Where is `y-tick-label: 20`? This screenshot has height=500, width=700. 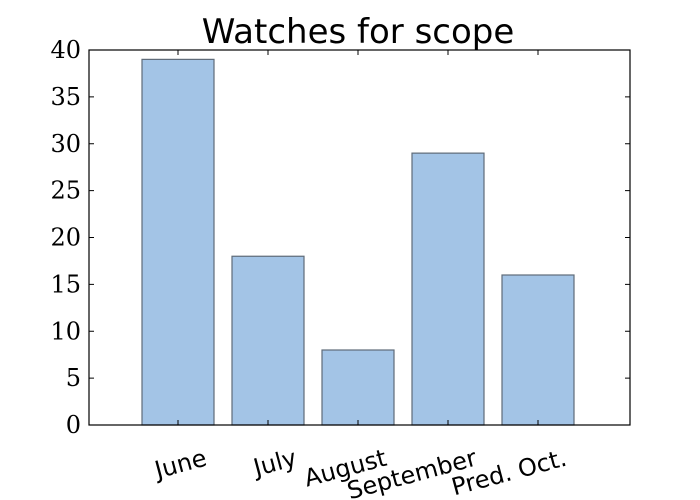 y-tick-label: 20 is located at coordinates (65, 238).